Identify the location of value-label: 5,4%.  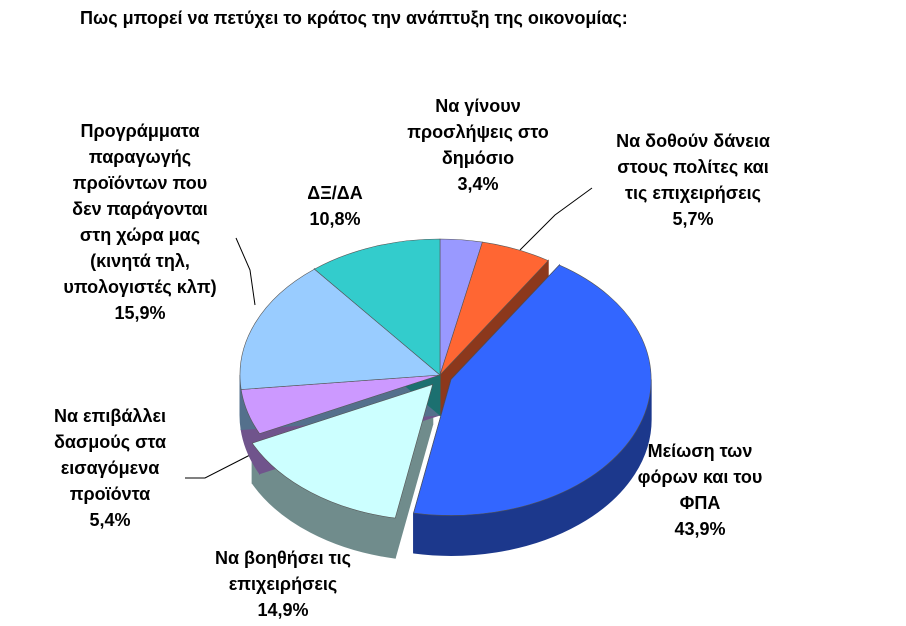
(110, 520).